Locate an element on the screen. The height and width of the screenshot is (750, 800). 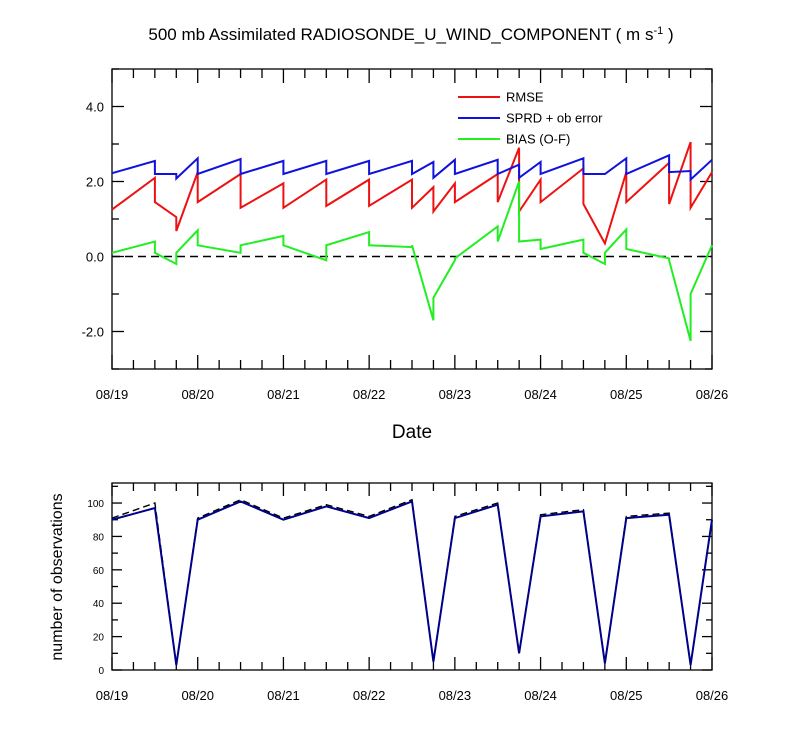
legend-label: BIAS (O-F) is located at coordinates (538, 139).